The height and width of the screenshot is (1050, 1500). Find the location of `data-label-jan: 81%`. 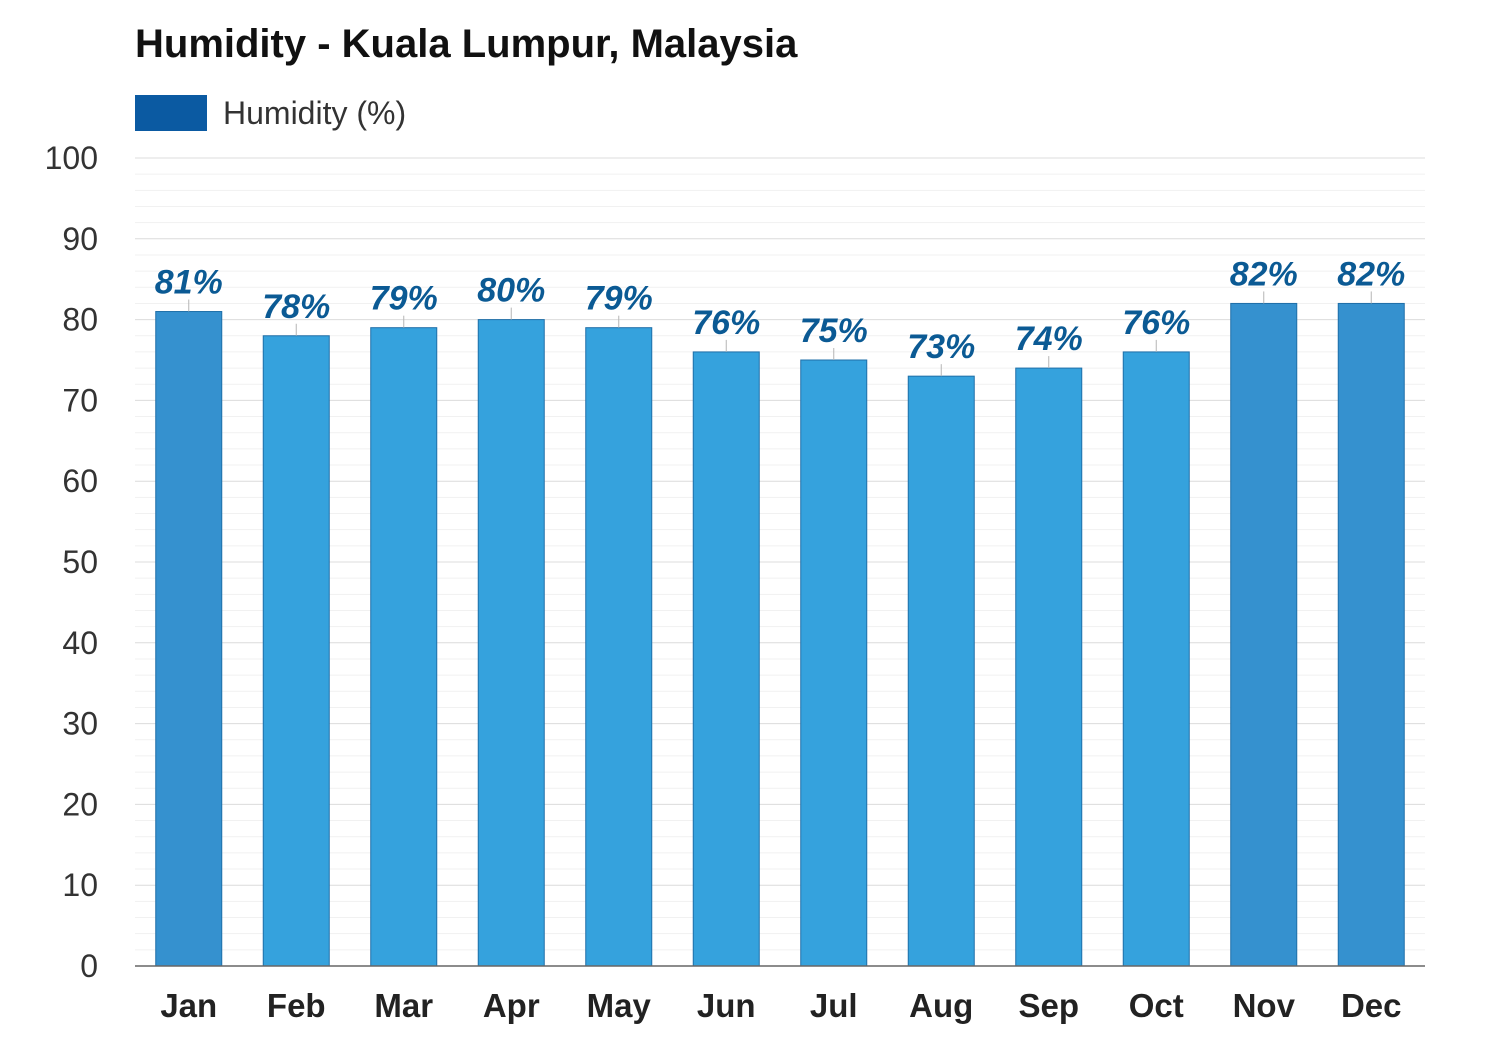

data-label-jan: 81% is located at coordinates (189, 283).